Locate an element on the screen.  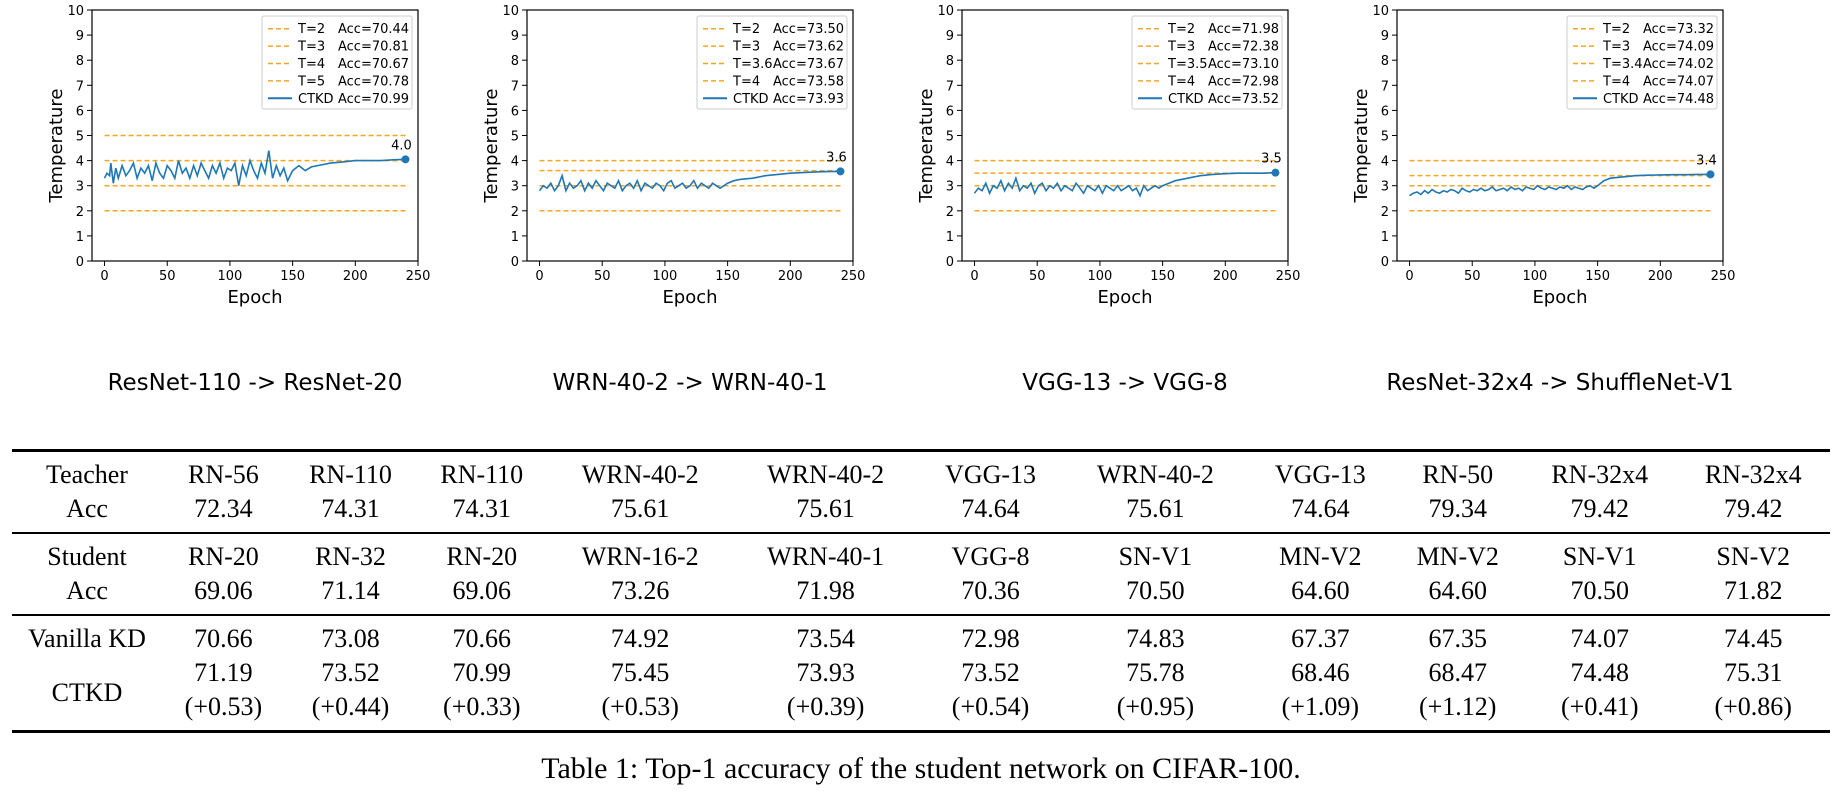
y-tick-label: 10 is located at coordinates (1380, 11).